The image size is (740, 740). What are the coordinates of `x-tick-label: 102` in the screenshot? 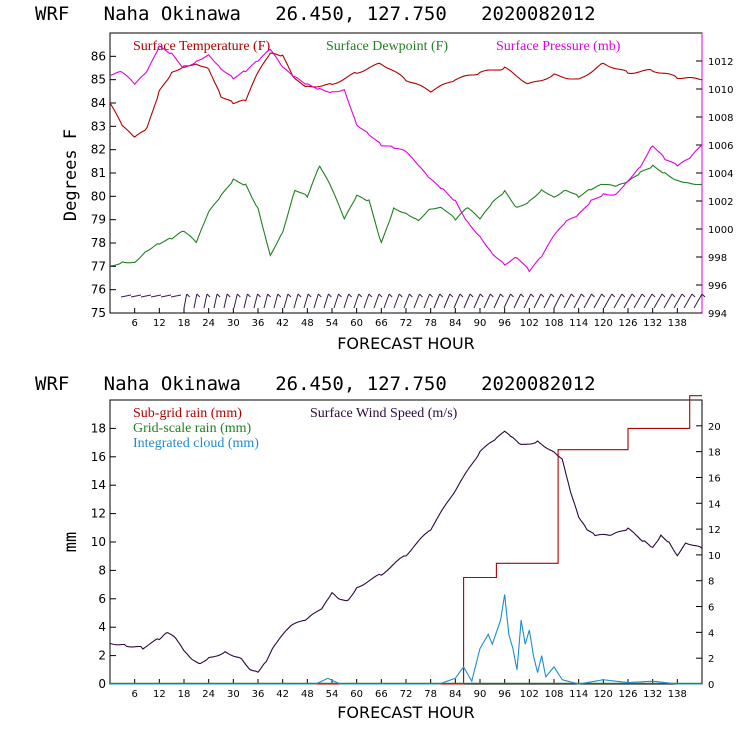 It's located at (529, 694).